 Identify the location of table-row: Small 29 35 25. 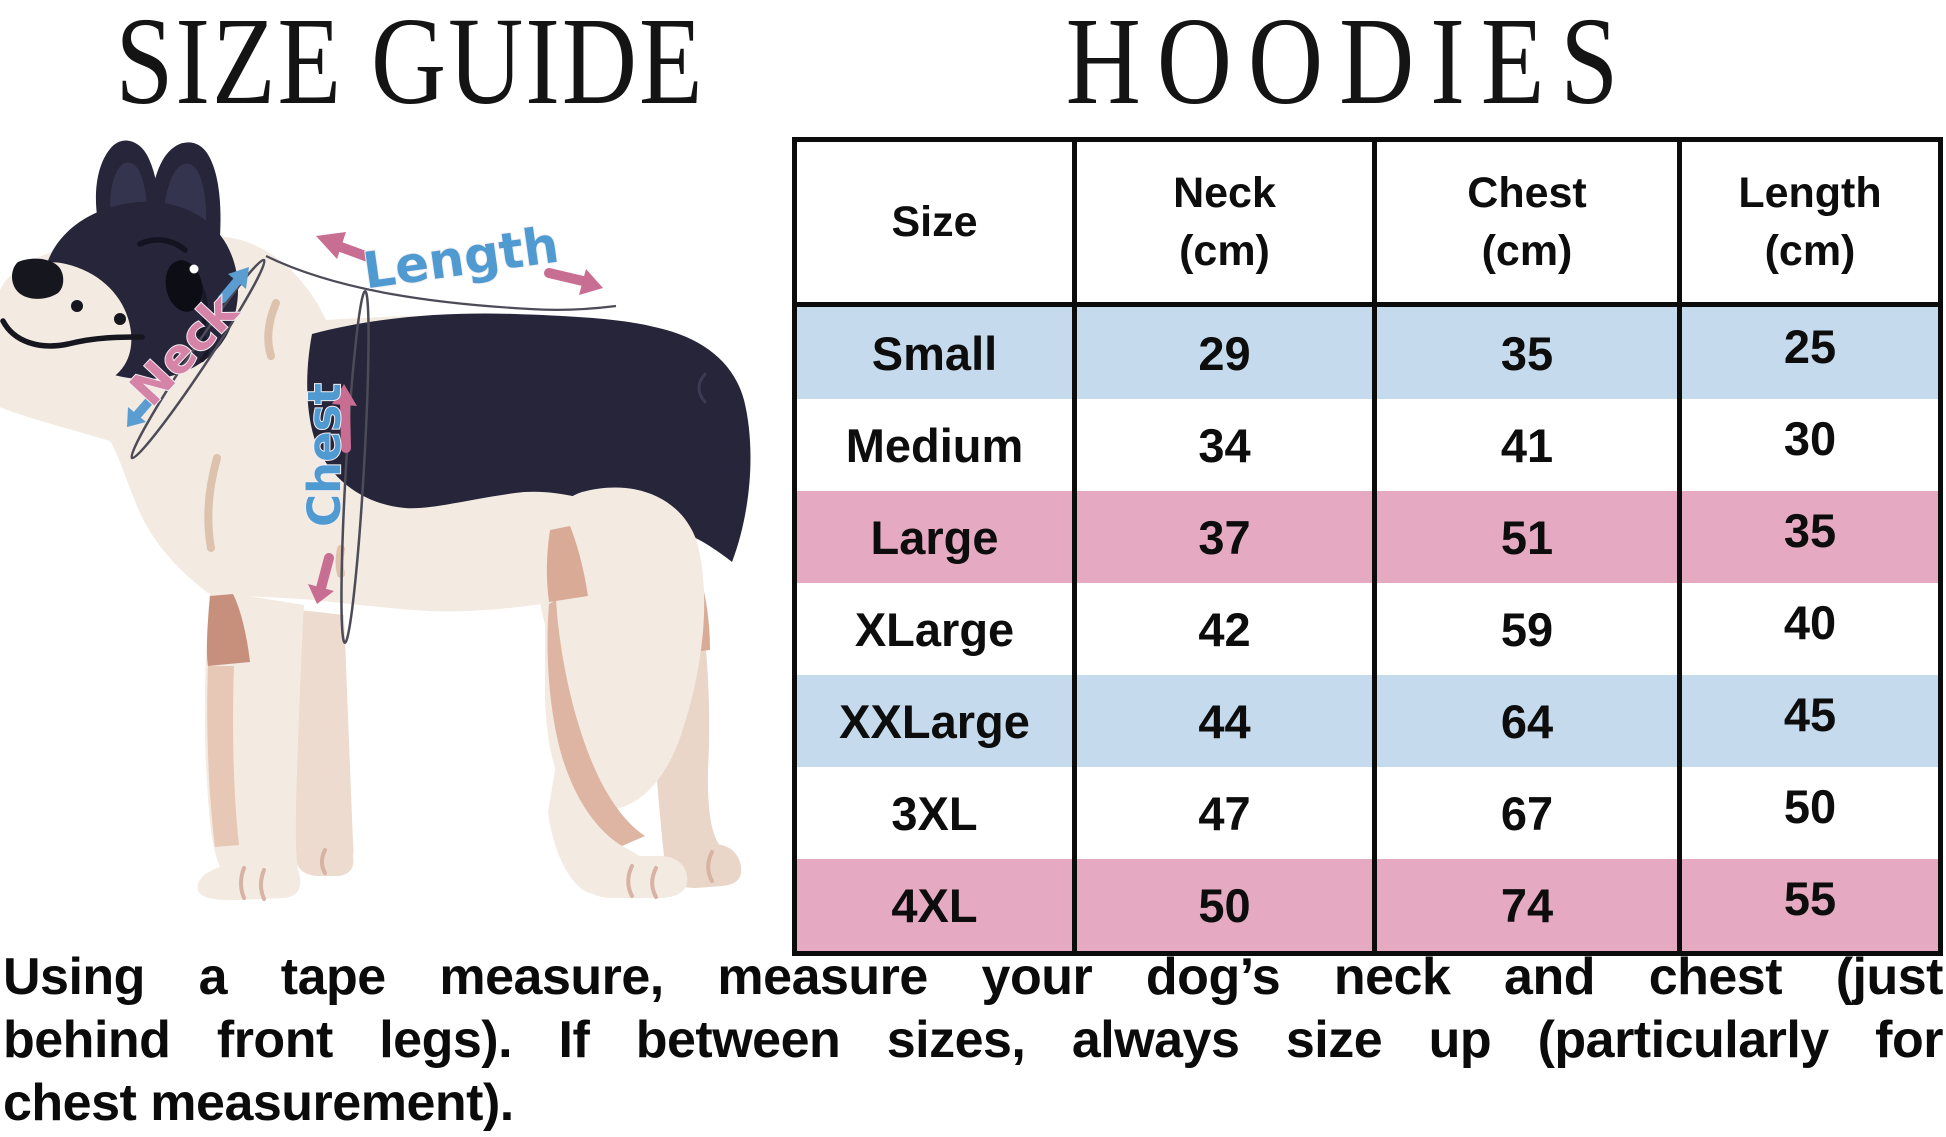
(1367, 351).